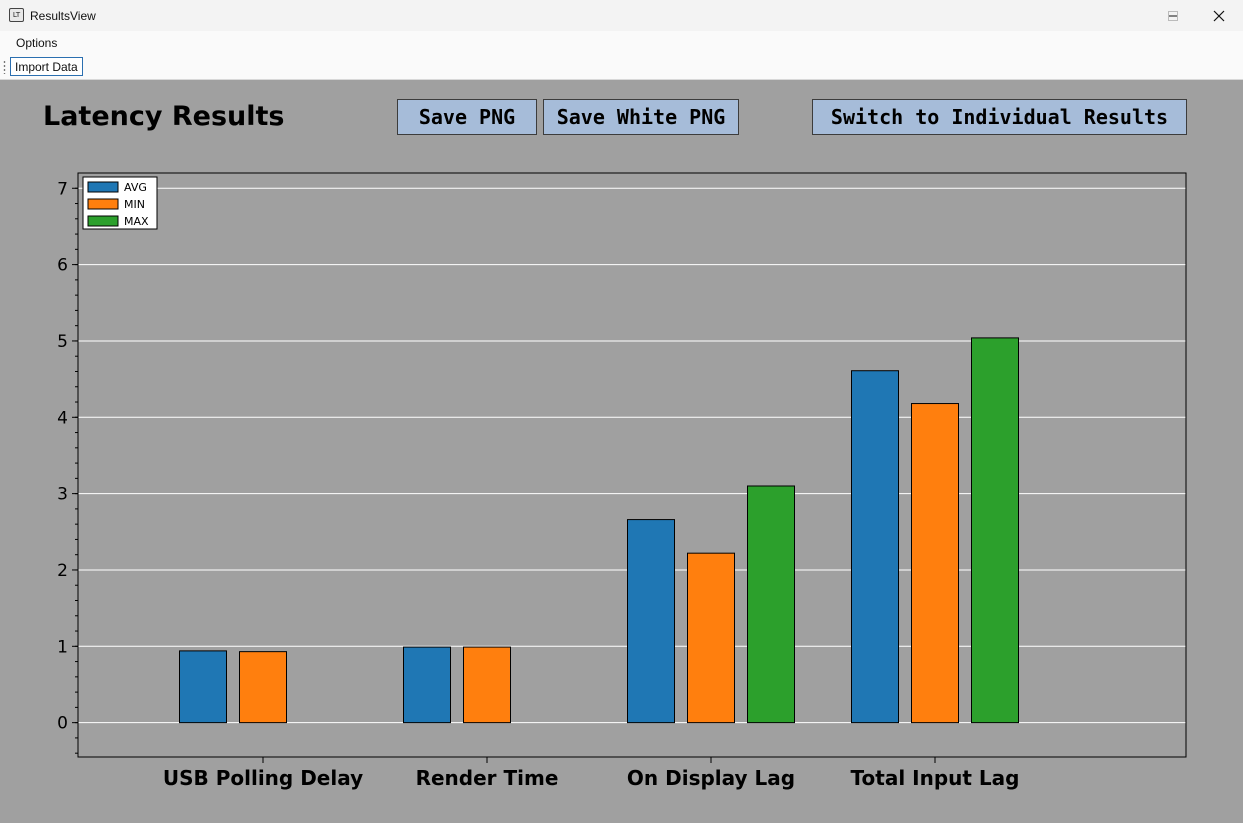 Image resolution: width=1243 pixels, height=823 pixels. I want to click on toolbar-grip-icon, so click(4, 67).